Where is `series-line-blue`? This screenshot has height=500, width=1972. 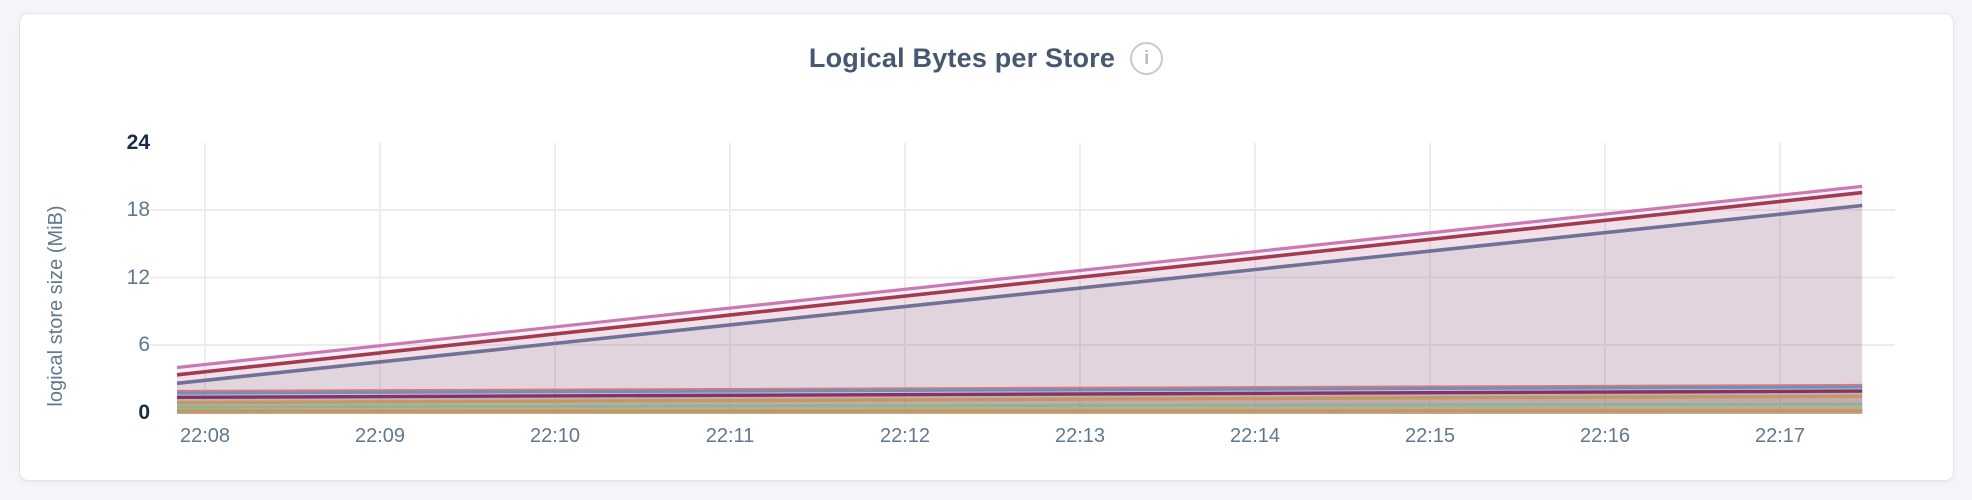
series-line-blue is located at coordinates (1019, 390).